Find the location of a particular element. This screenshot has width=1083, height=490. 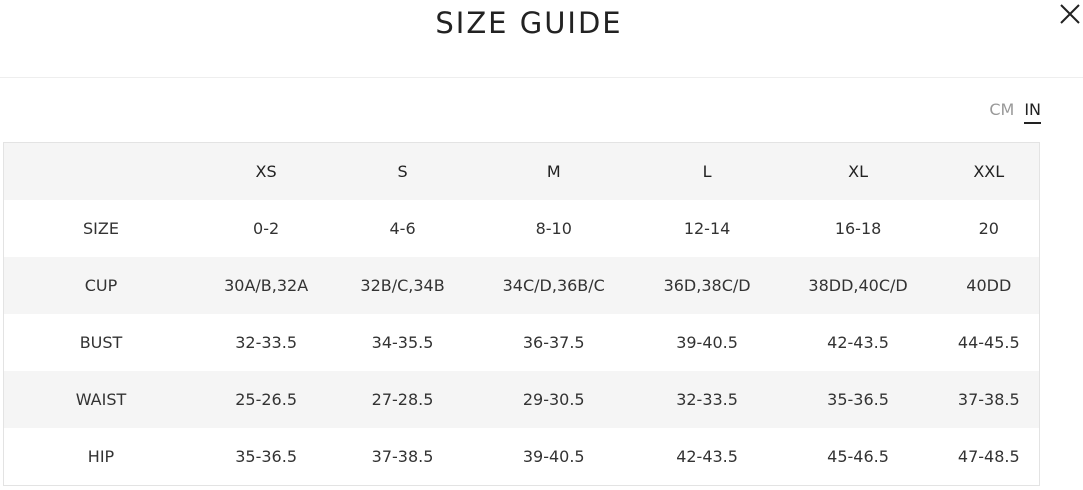

table-cell: 20 is located at coordinates (988, 228).